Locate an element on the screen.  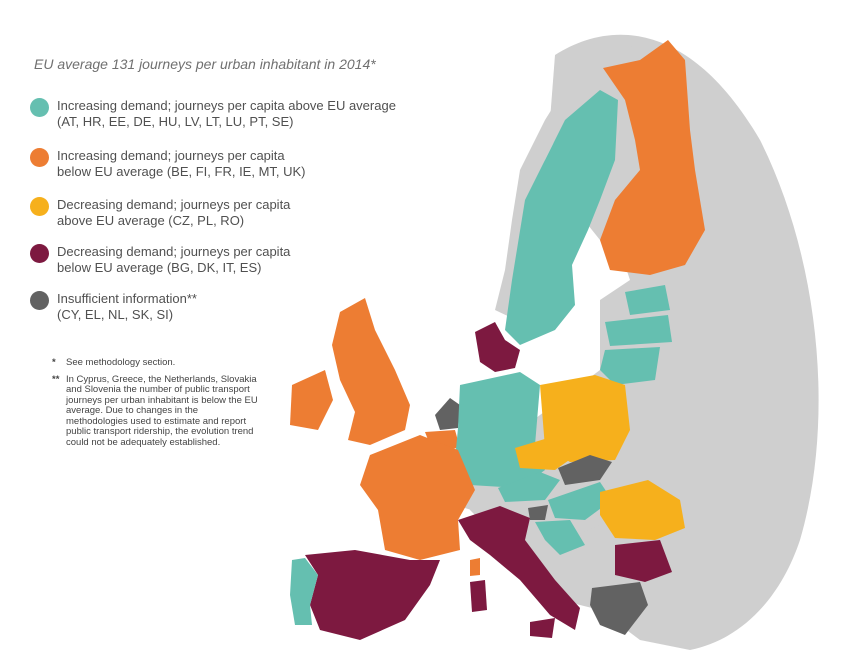
legend-label-line2: (AT, HR, EE, DE, HU, LV, LT, LU, PT, SE) is located at coordinates (175, 121).